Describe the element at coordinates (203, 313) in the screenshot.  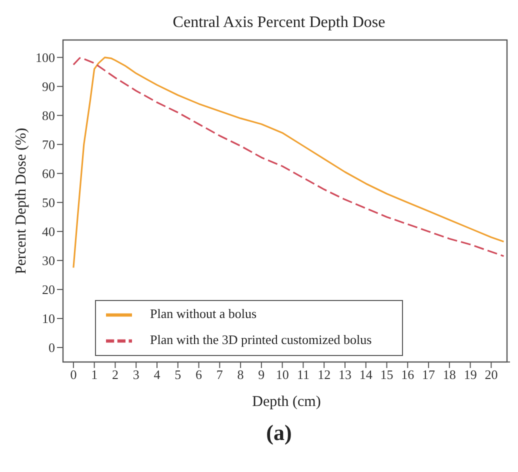
I see `legend-label: Plan without a bolus` at that location.